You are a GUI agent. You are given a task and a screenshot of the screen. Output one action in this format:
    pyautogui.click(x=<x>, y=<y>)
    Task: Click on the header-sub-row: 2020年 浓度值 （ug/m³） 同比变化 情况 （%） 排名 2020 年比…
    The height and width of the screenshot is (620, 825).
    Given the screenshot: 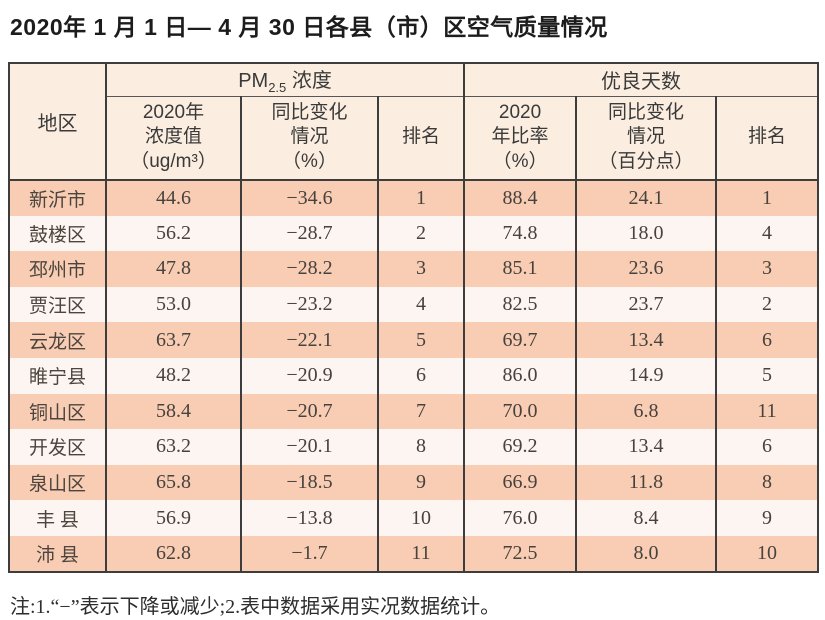 What is the action you would take?
    pyautogui.click(x=414, y=138)
    